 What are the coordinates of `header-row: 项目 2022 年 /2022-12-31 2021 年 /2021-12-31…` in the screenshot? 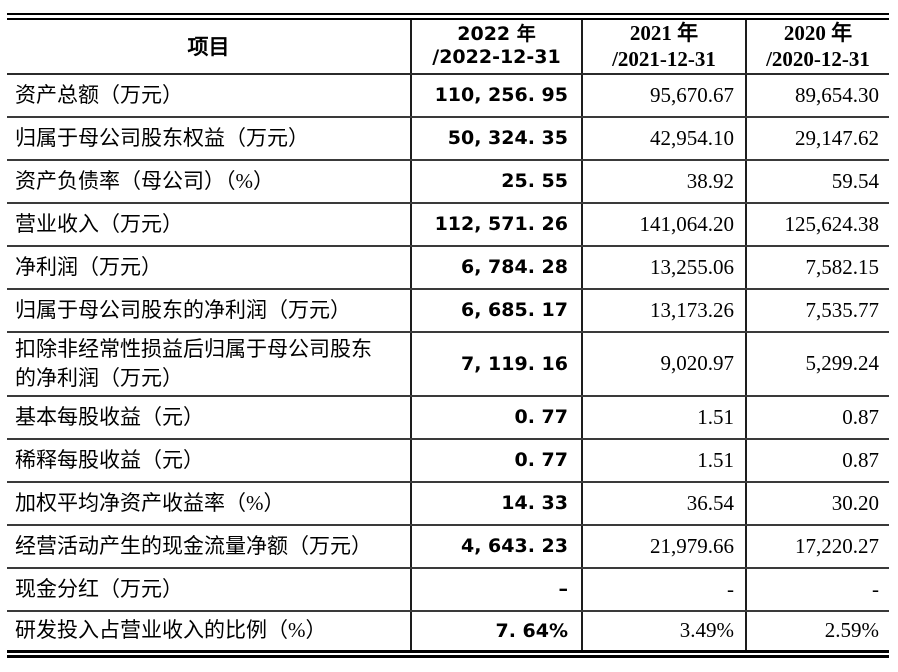 It's located at (448, 45).